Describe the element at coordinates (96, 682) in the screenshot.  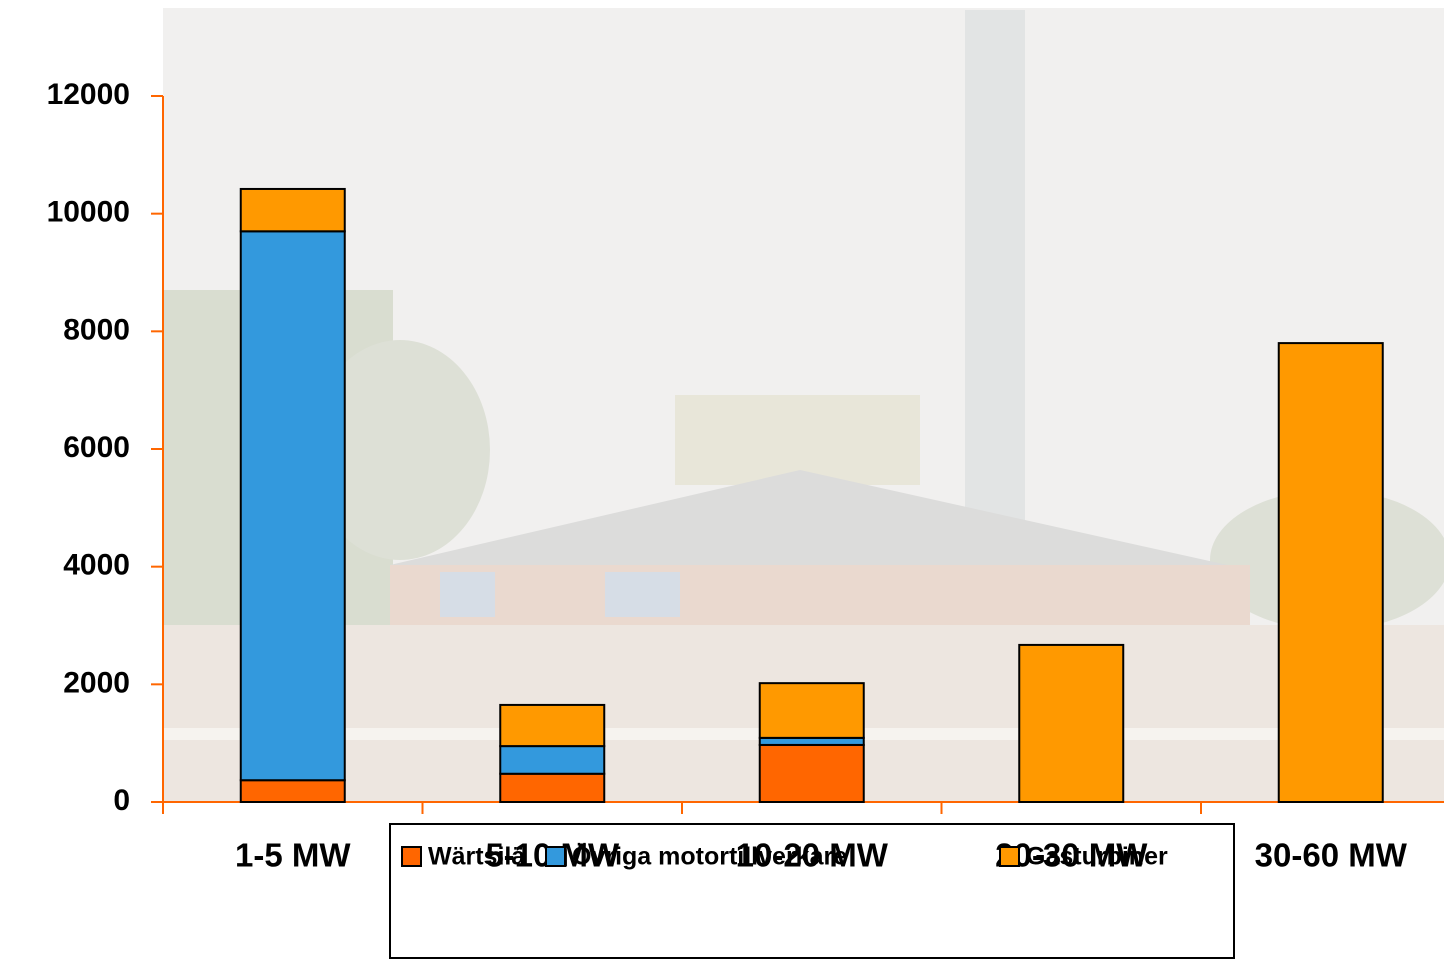
I see `y-tick-label: 2000` at that location.